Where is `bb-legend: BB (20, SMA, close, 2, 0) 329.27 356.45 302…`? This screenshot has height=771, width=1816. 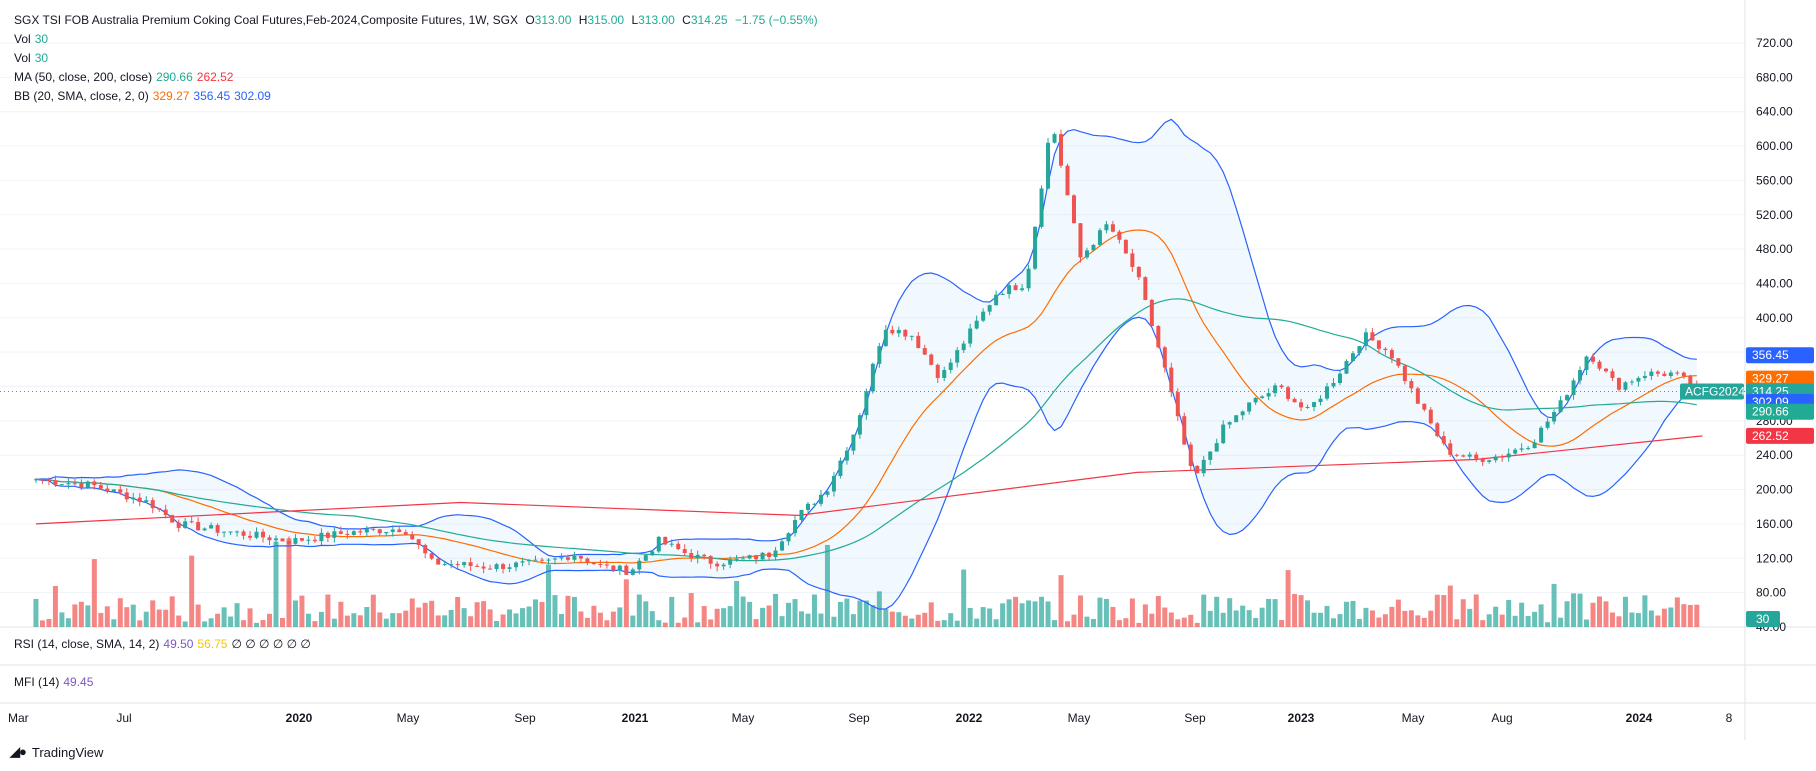 bb-legend: BB (20, SMA, close, 2, 0) 329.27 356.45 302… is located at coordinates (144, 96).